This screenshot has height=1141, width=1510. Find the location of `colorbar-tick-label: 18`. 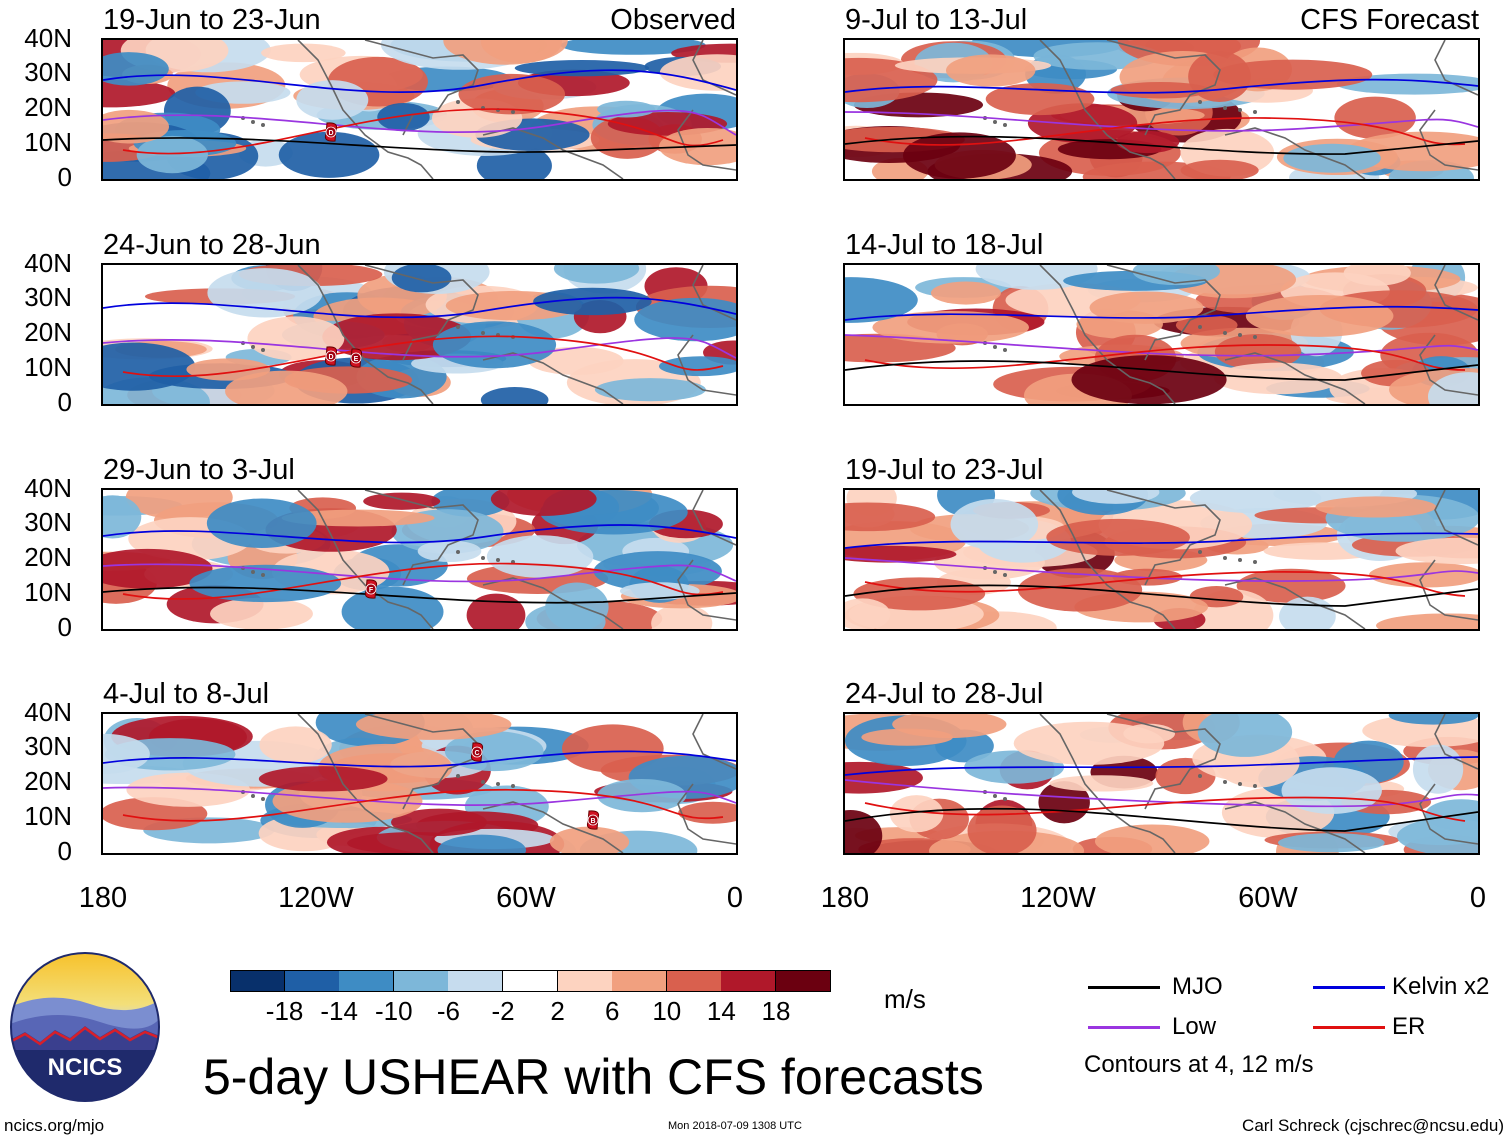

colorbar-tick-label: 18 is located at coordinates (776, 1011).